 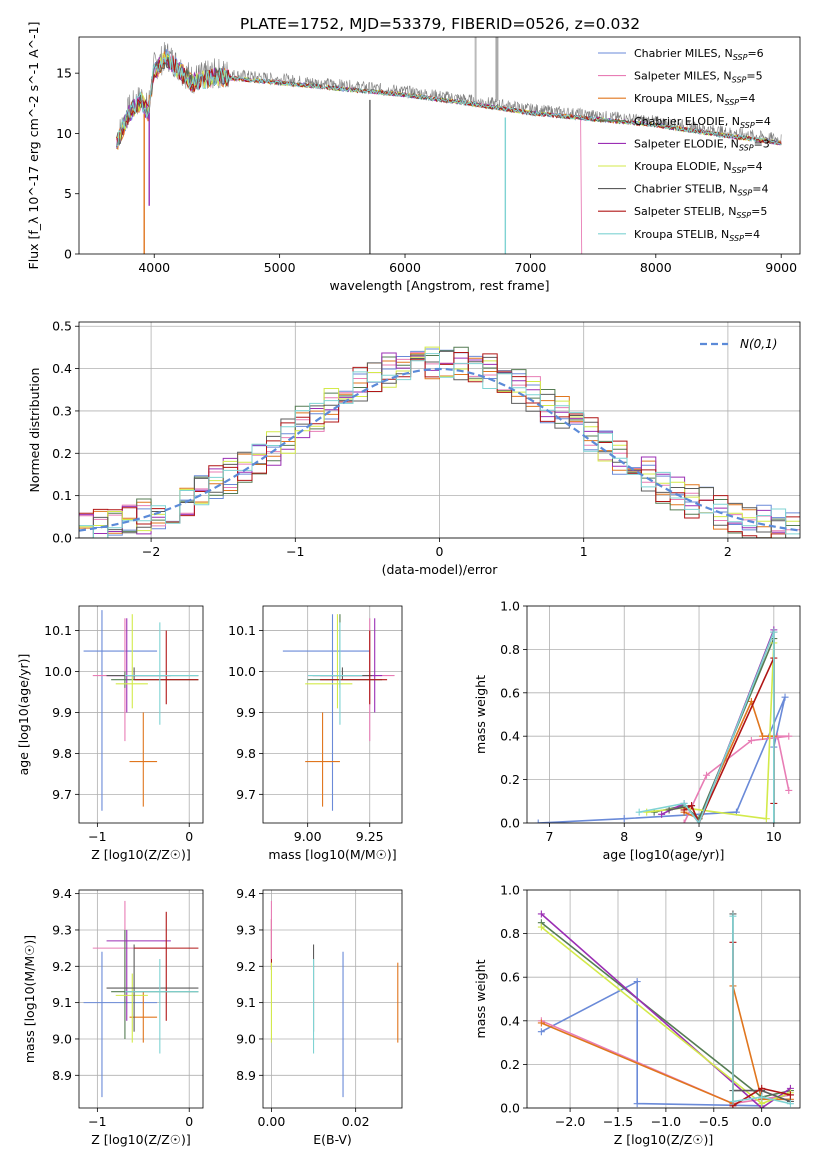 I want to click on x-tick-label: 5000, so click(x=280, y=267).